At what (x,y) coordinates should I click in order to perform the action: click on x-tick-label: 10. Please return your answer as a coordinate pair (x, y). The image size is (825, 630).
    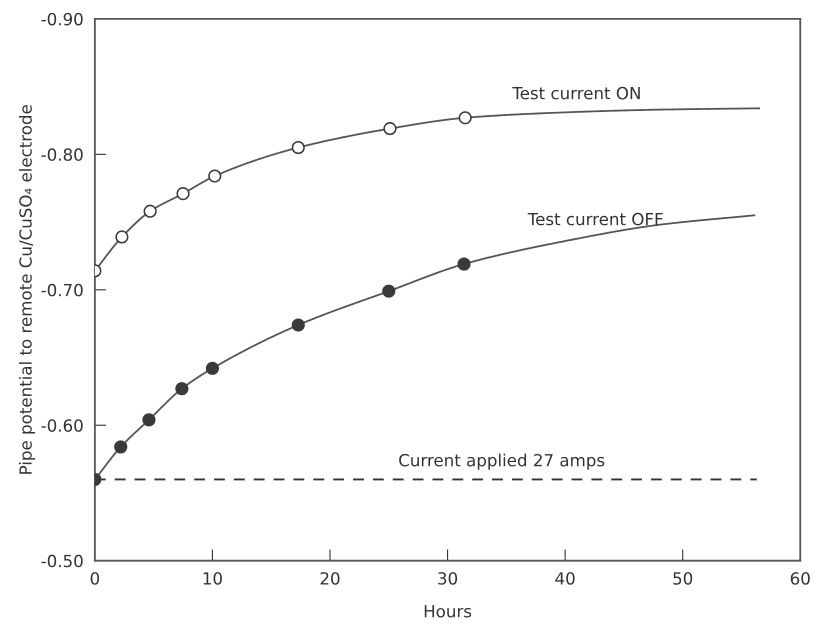
    Looking at the image, I should click on (213, 578).